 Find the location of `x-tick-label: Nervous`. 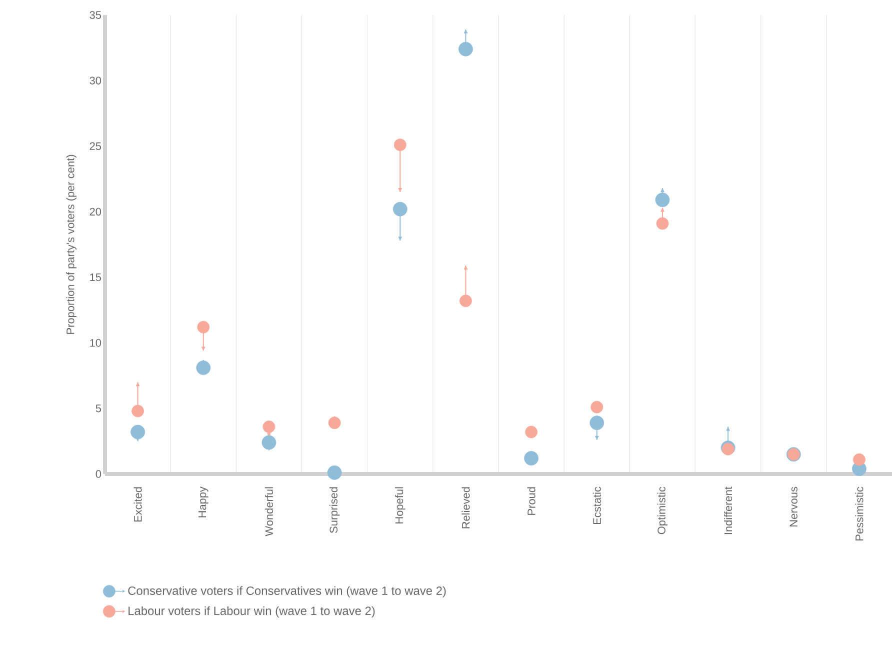

x-tick-label: Nervous is located at coordinates (794, 506).